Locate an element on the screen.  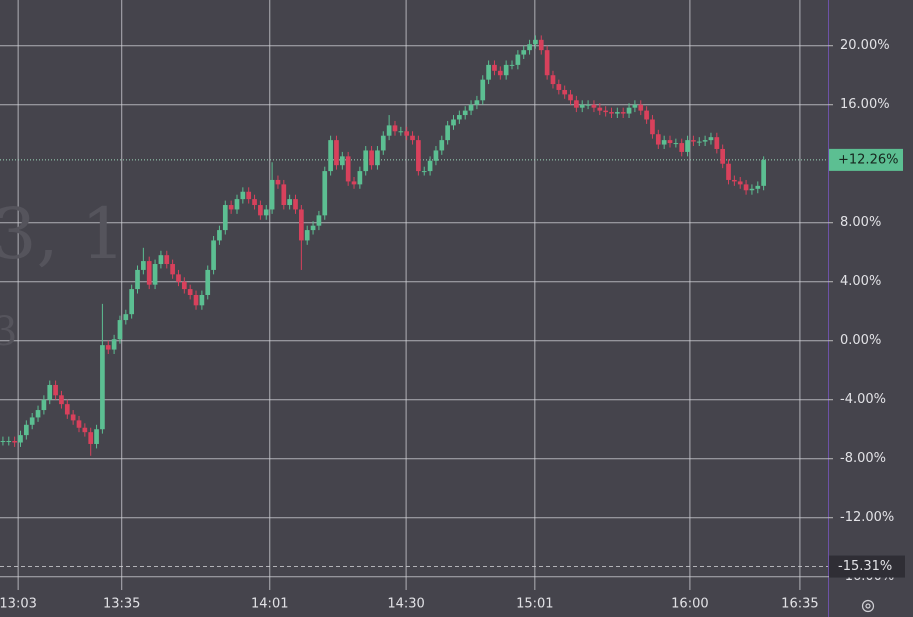
x-tick-label: 16:35 is located at coordinates (799, 604).